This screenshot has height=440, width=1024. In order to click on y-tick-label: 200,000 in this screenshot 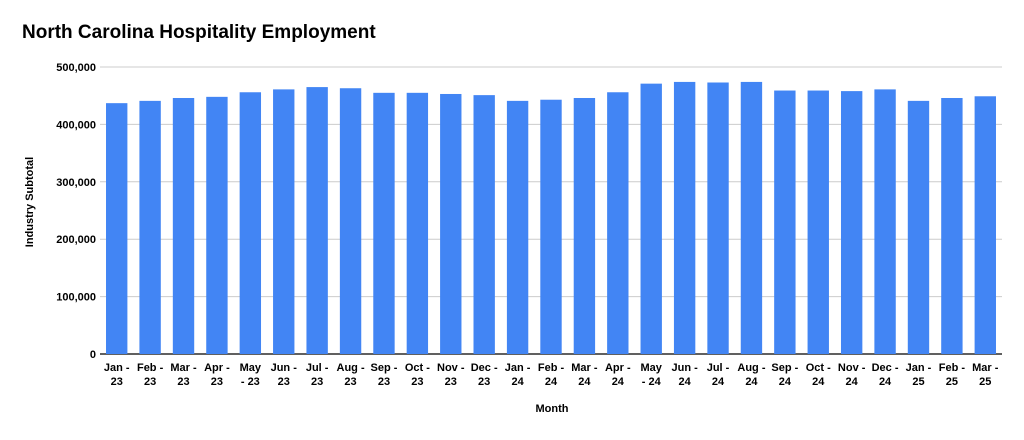, I will do `click(76, 240)`.